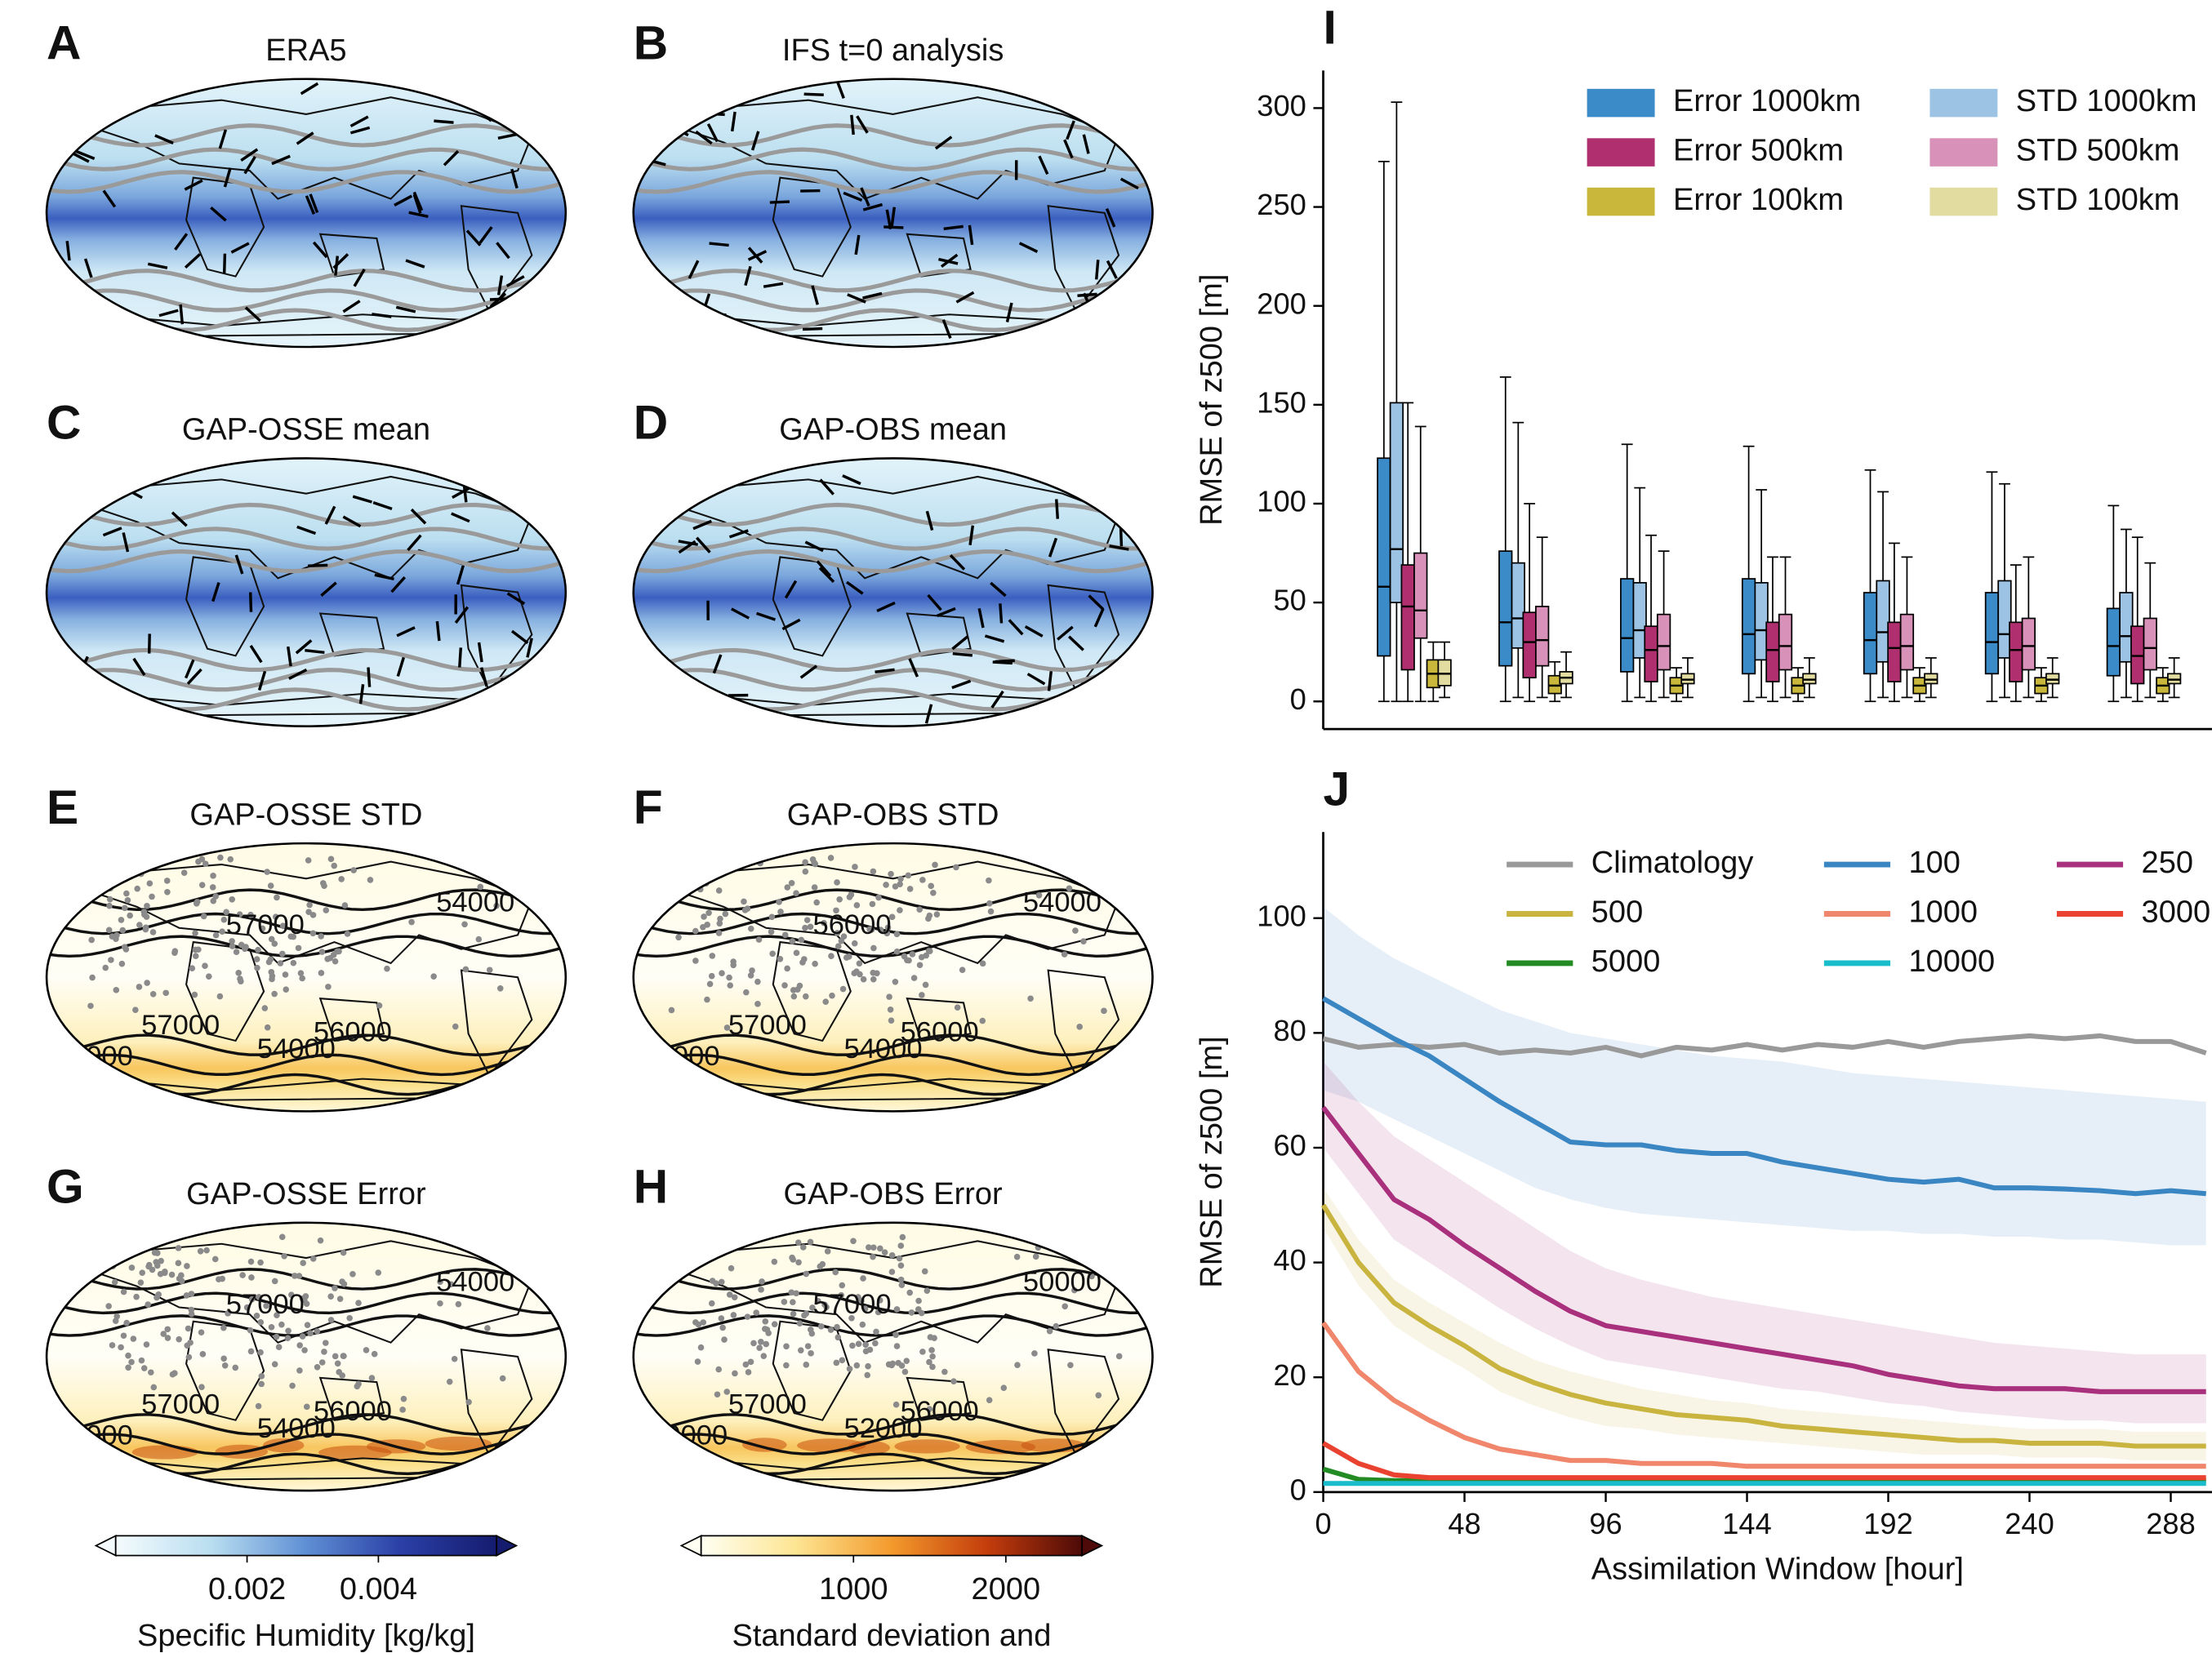  What do you see at coordinates (893, 50) in the screenshot?
I see `map-title: IFS t=0 analysis` at bounding box center [893, 50].